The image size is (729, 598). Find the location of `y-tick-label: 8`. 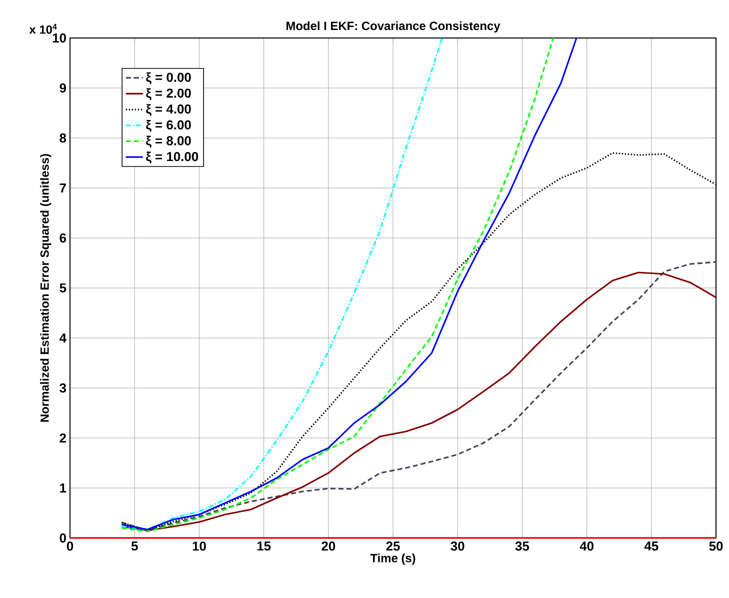

y-tick-label: 8 is located at coordinates (63, 138).